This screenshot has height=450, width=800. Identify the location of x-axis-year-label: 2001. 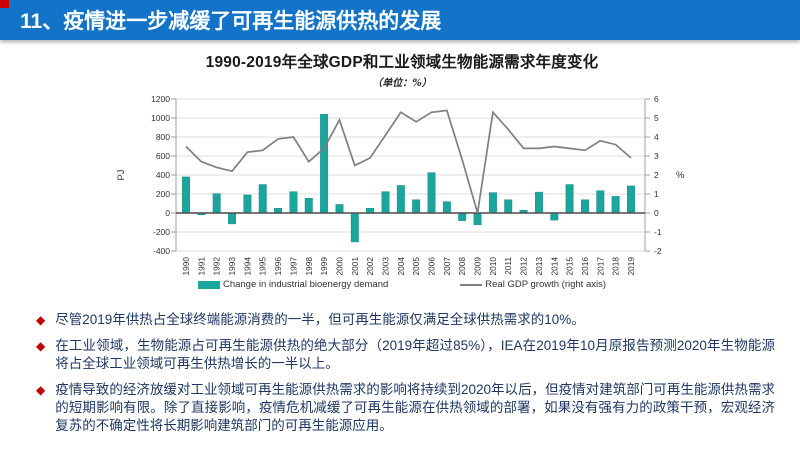
(355, 266).